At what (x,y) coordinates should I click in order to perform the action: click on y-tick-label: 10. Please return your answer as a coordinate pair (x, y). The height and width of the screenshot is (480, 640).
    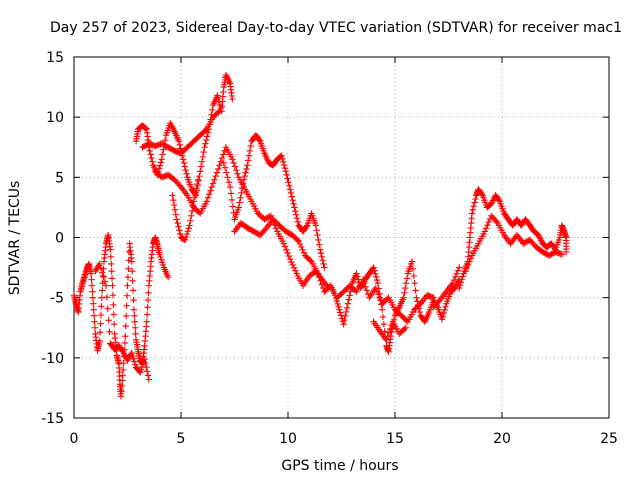
    Looking at the image, I should click on (55, 118).